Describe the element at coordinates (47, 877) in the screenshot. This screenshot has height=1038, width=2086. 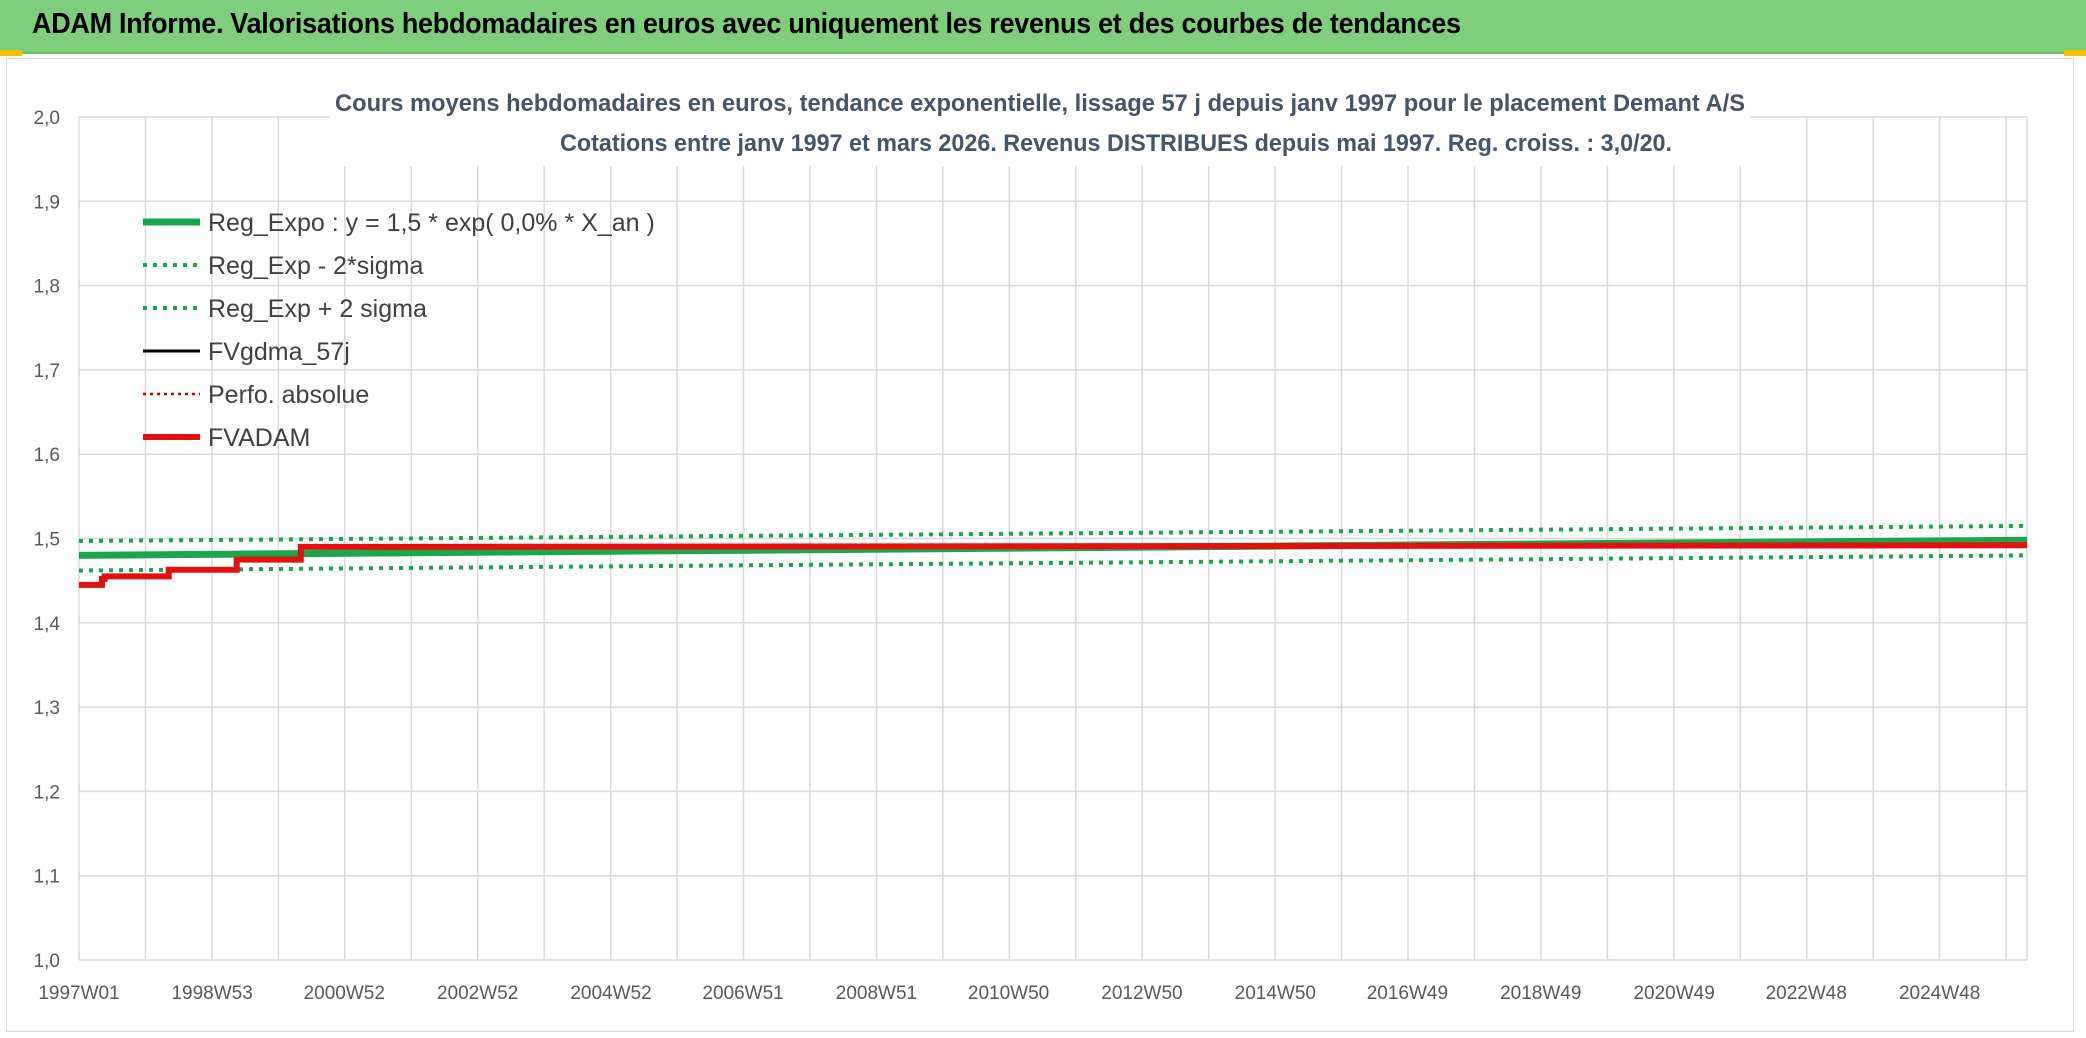
I see `y-tick-label: 1,1` at that location.